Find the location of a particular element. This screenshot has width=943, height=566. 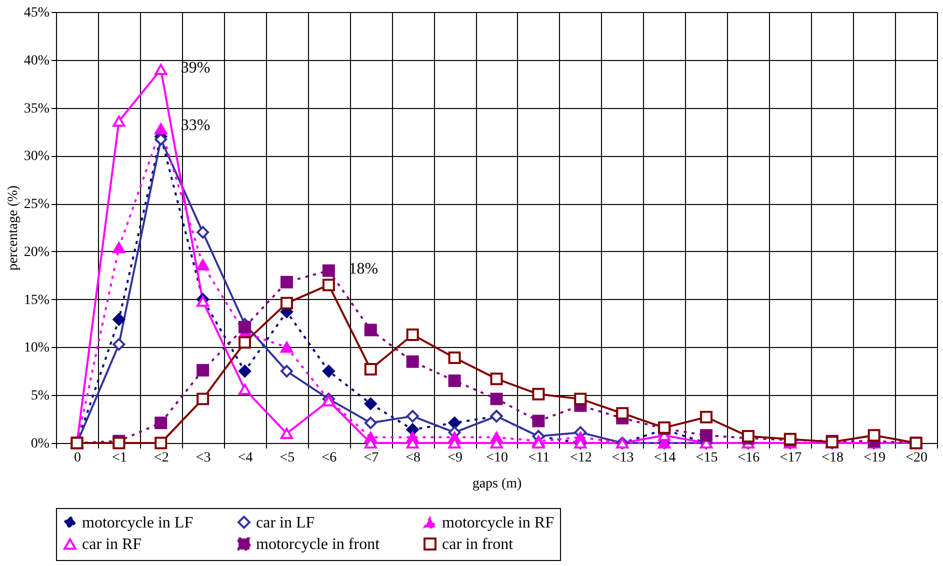

y-tick-label: 45% is located at coordinates (37, 13).